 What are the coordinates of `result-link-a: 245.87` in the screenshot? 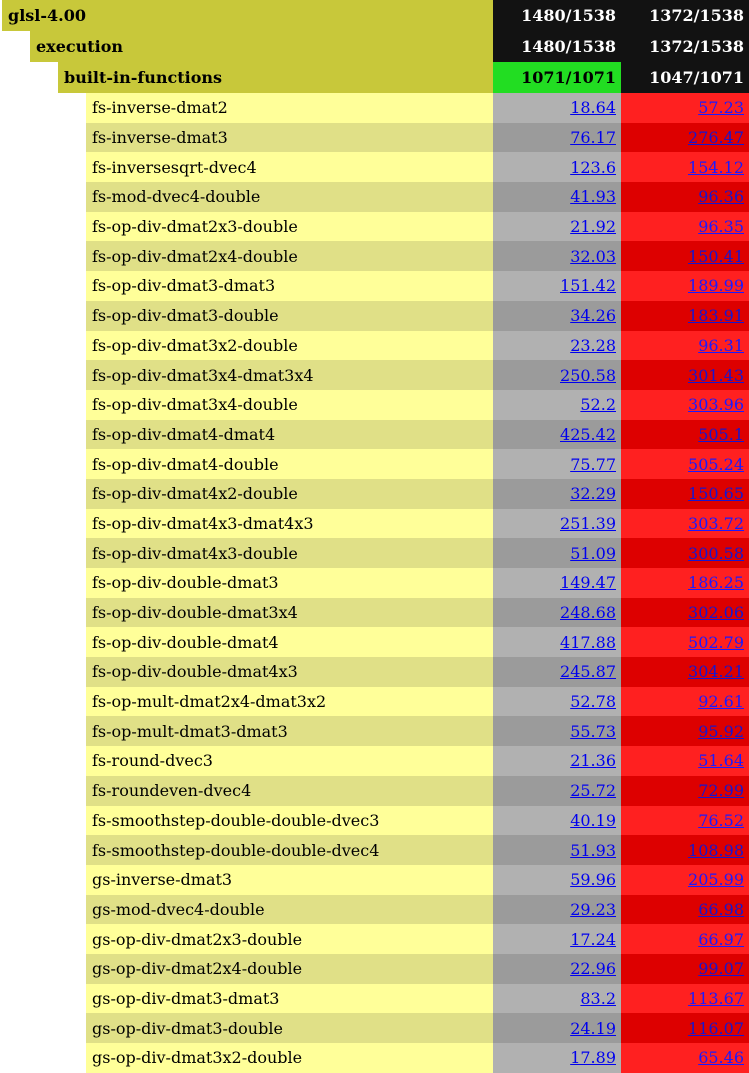 It's located at (588, 672).